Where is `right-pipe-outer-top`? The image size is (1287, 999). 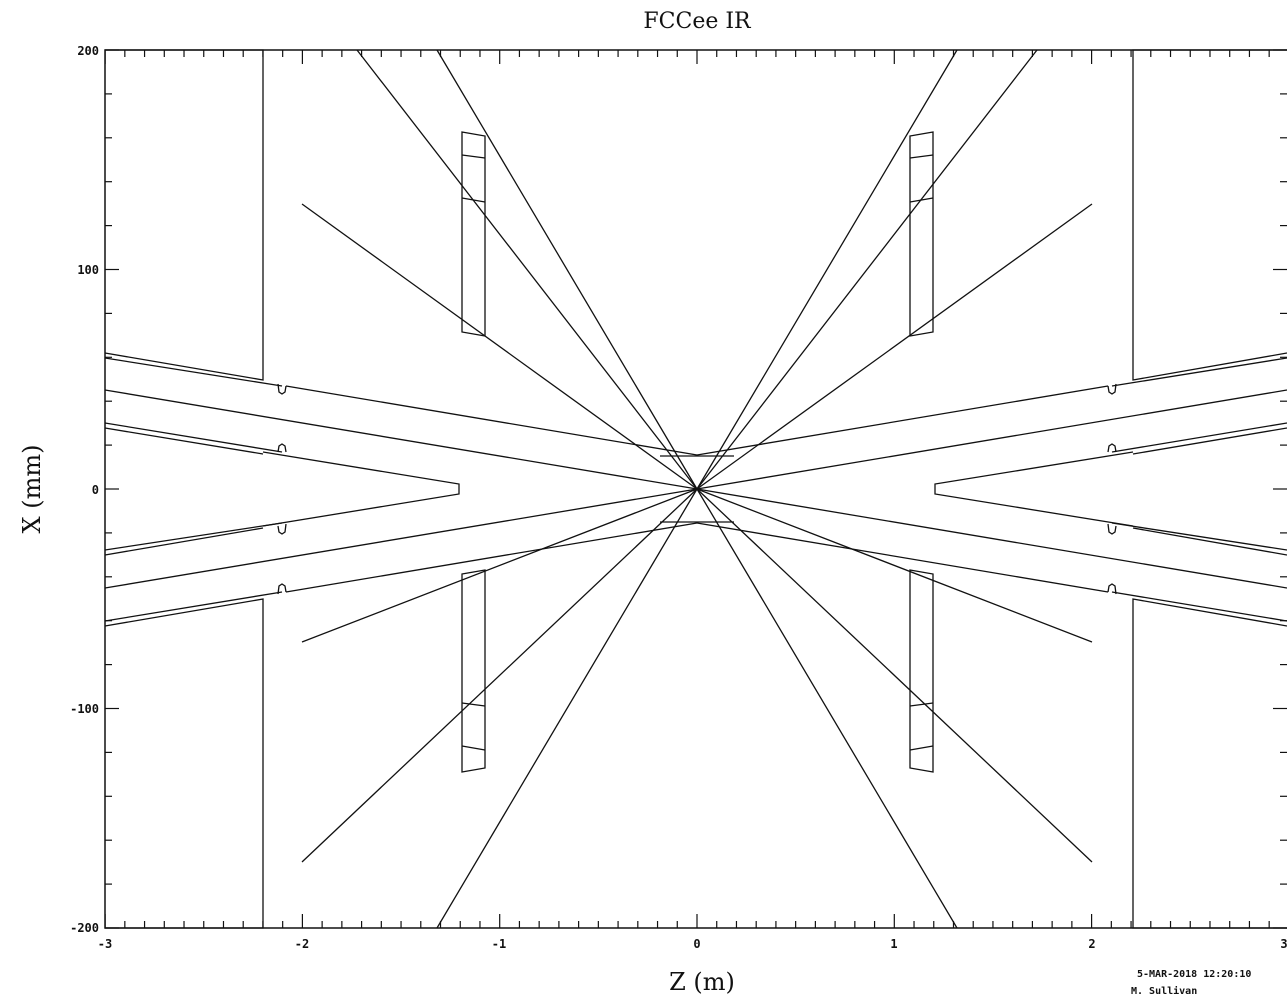 right-pipe-outer-top is located at coordinates (1199, 372).